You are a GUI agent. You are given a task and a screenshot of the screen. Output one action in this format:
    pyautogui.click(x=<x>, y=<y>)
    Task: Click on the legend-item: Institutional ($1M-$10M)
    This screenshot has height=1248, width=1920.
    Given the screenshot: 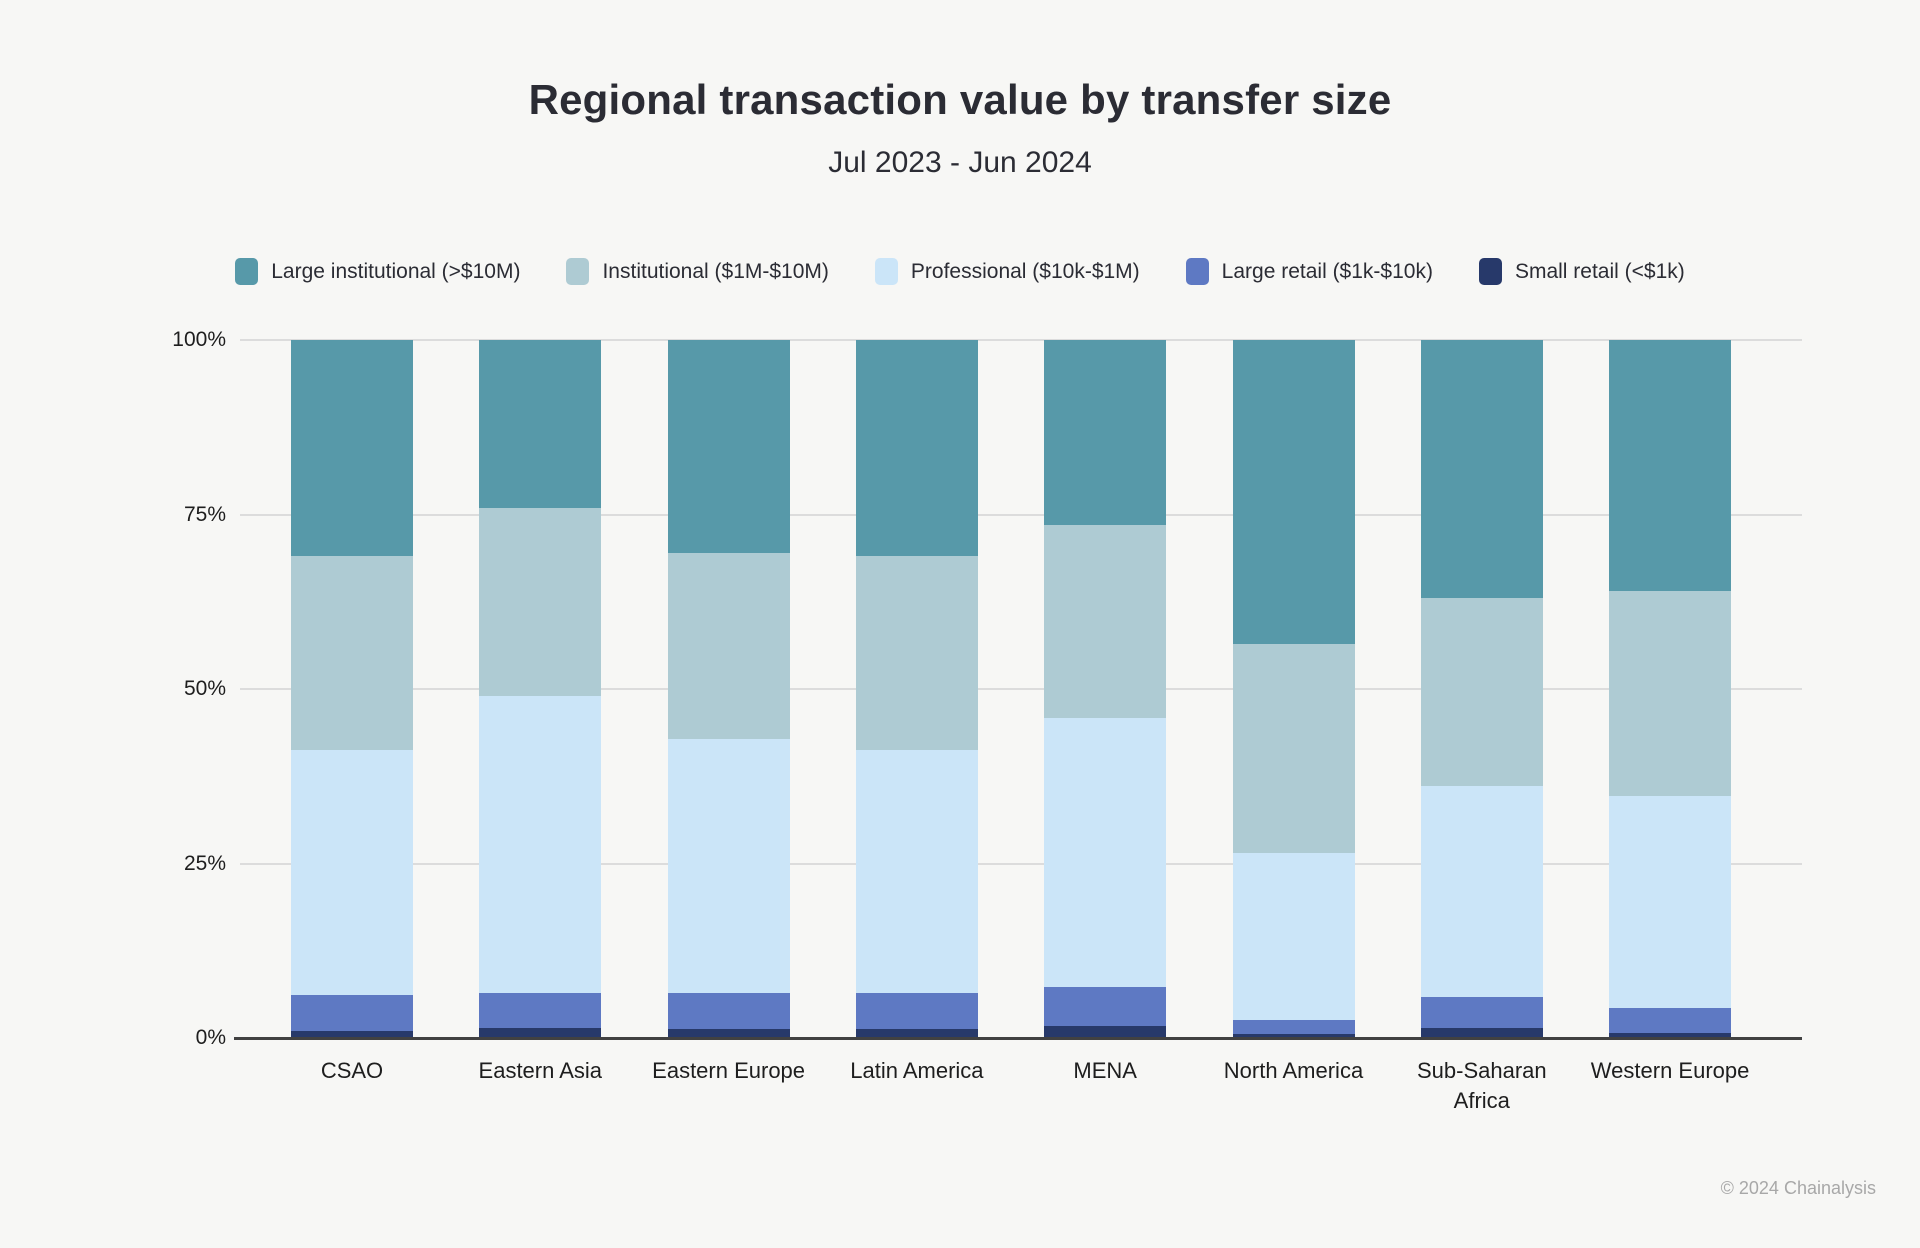 What is the action you would take?
    pyautogui.click(x=697, y=271)
    